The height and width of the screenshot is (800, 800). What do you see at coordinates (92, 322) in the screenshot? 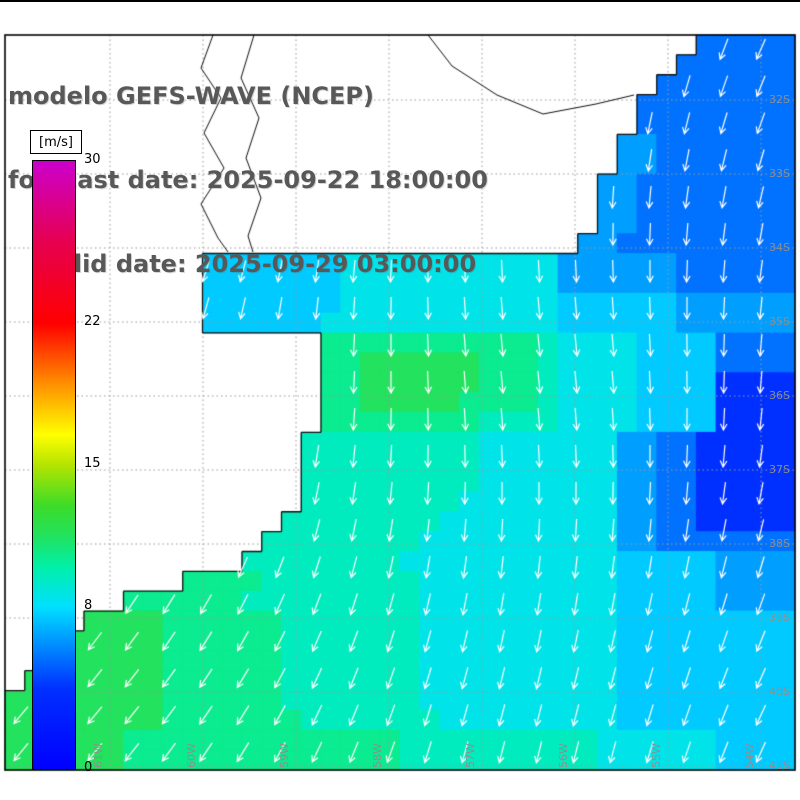
I see `colorbar-tick: 22` at bounding box center [92, 322].